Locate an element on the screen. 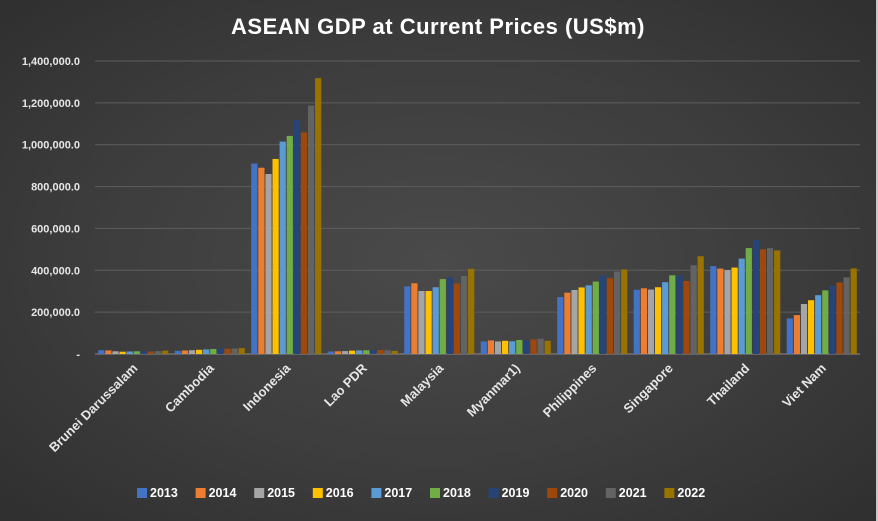  bar: Myanmar1) 2013: 60000 is located at coordinates (483, 347).